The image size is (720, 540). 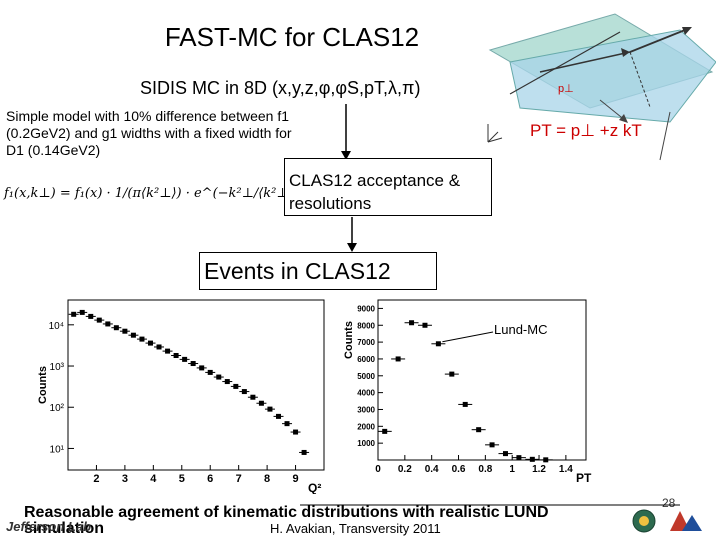 I want to click on pt-xlabel: PT, so click(x=584, y=478).